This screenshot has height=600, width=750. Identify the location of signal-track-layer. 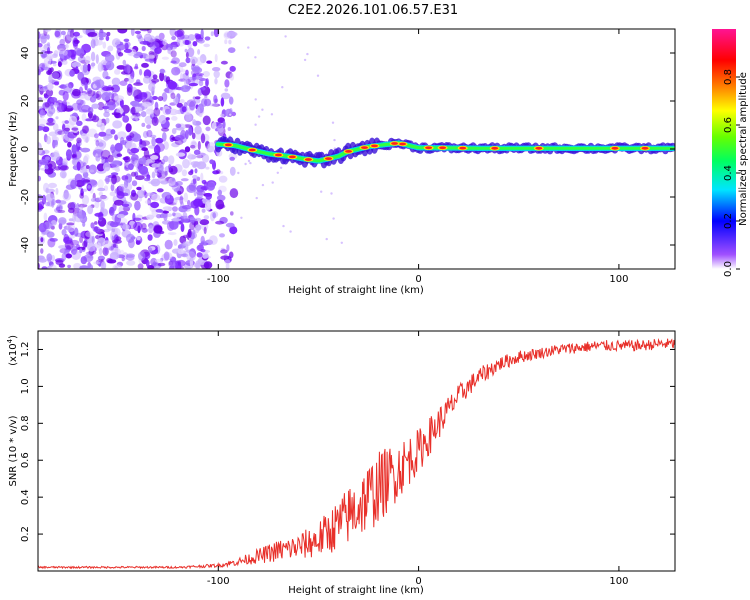
(444, 152).